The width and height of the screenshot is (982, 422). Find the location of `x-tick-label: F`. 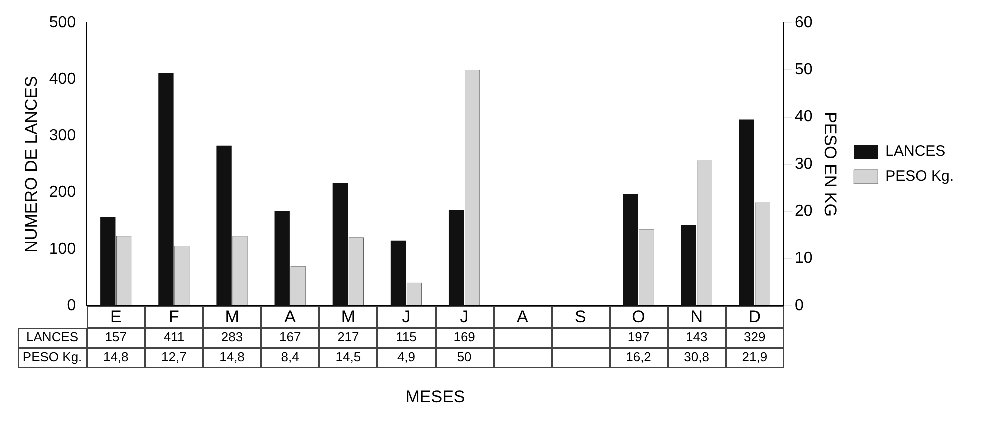

x-tick-label: F is located at coordinates (174, 317).